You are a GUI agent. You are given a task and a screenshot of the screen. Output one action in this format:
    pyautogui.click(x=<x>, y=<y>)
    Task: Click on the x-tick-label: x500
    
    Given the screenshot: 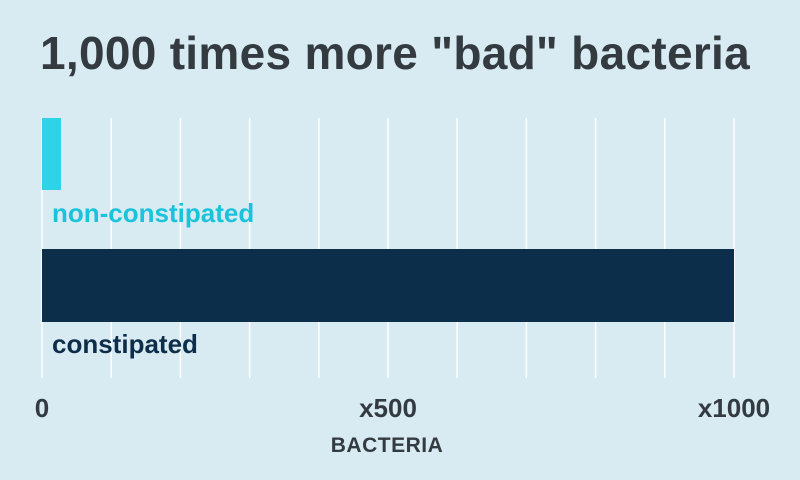 What is the action you would take?
    pyautogui.click(x=388, y=408)
    